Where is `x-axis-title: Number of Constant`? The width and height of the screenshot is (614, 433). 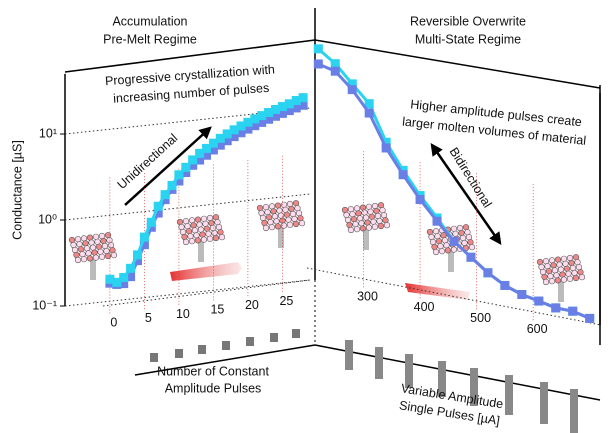 x-axis-title: Number of Constant is located at coordinates (213, 371).